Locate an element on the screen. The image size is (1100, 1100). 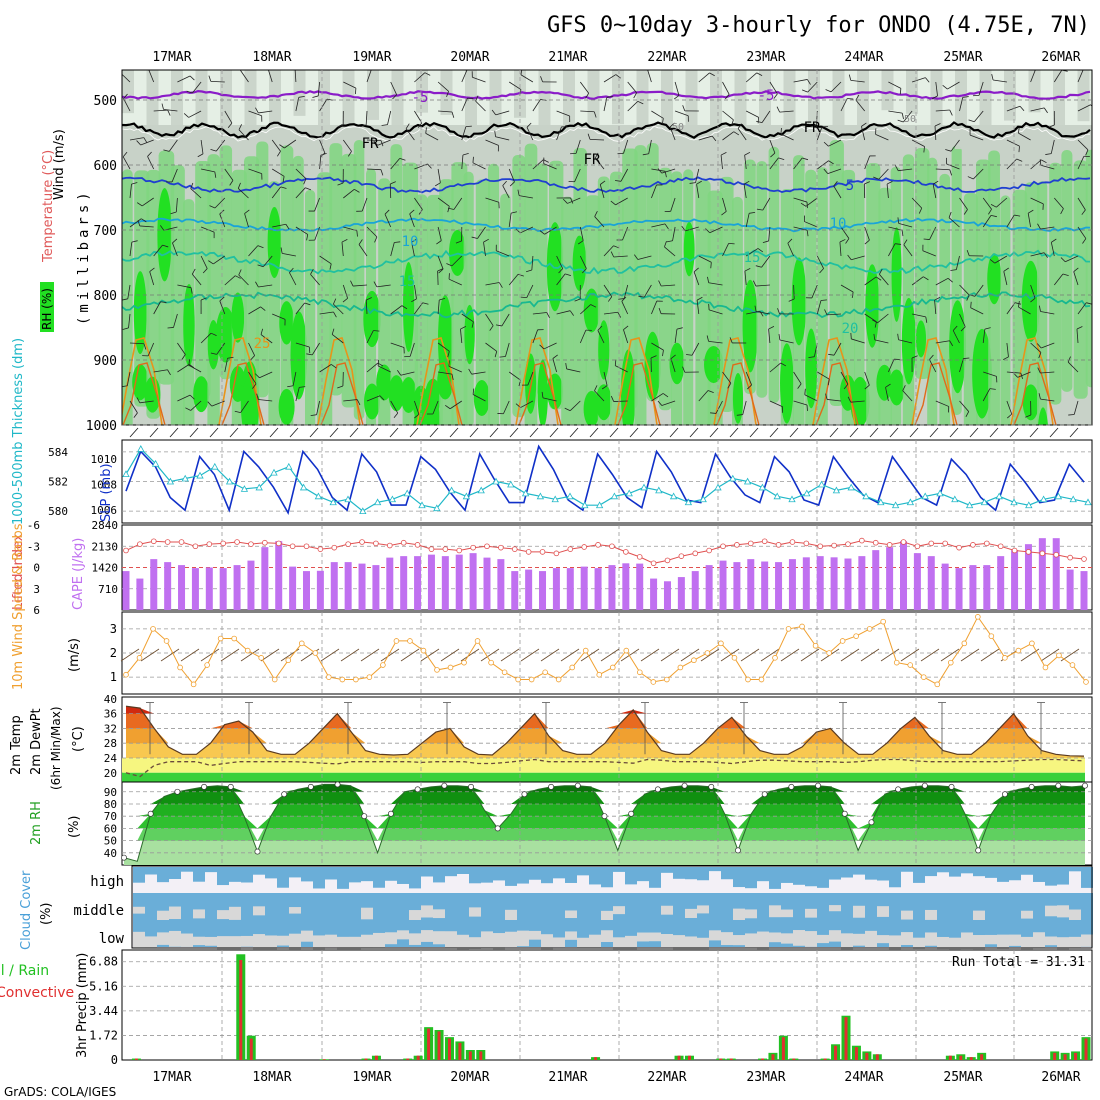
rh2m-tick-label: 60 is located at coordinates (110, 828).